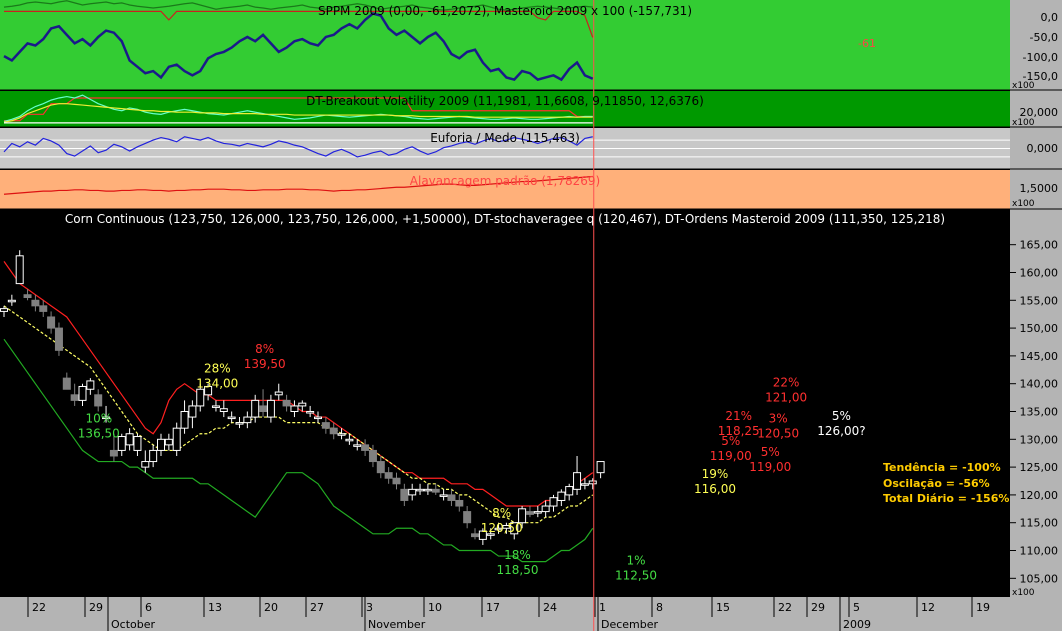  What do you see at coordinates (505, 138) in the screenshot?
I see `euf-title: Euforia / Medo (115,463)` at bounding box center [505, 138].